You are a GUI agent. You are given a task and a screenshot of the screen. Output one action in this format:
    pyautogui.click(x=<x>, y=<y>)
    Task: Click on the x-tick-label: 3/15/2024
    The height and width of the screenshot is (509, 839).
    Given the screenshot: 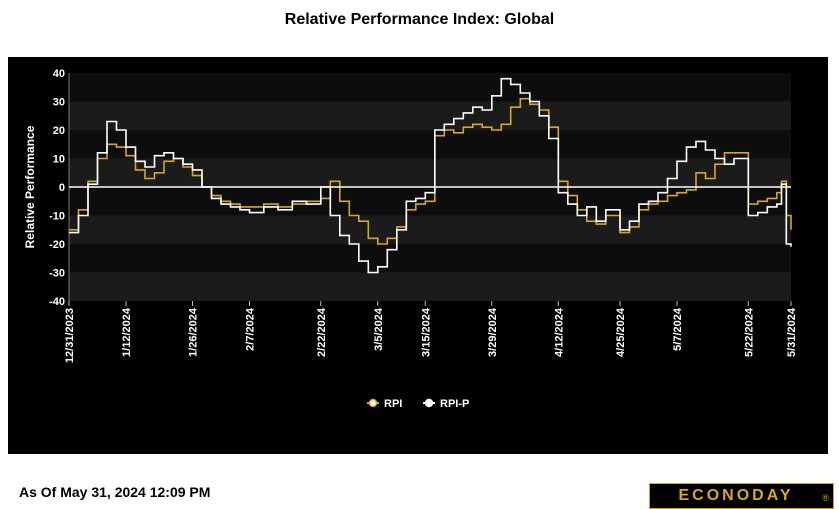 What is the action you would take?
    pyautogui.click(x=426, y=332)
    